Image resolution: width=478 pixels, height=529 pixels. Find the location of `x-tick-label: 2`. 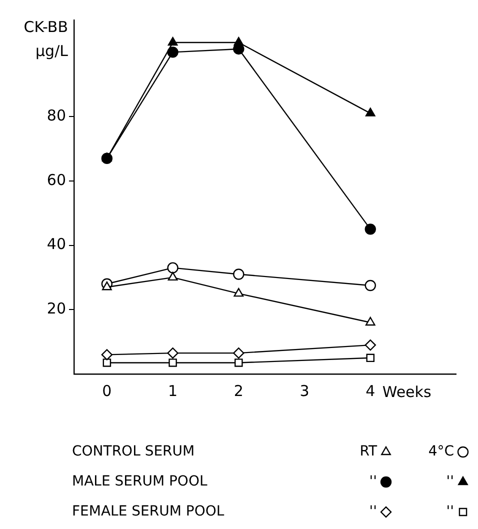

x-tick-label: 2 is located at coordinates (239, 391).